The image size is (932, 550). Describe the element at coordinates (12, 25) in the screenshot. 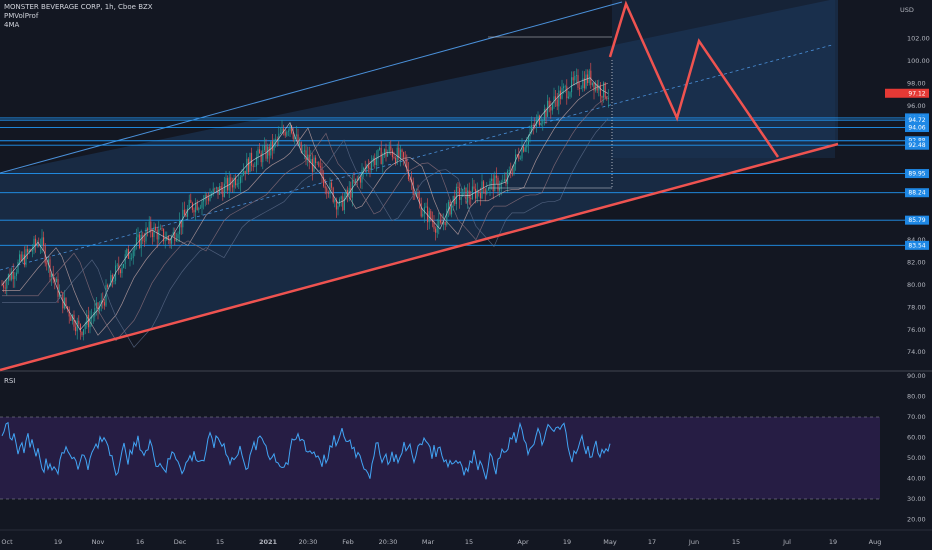

I see `indicator-4ma: 4MA` at that location.